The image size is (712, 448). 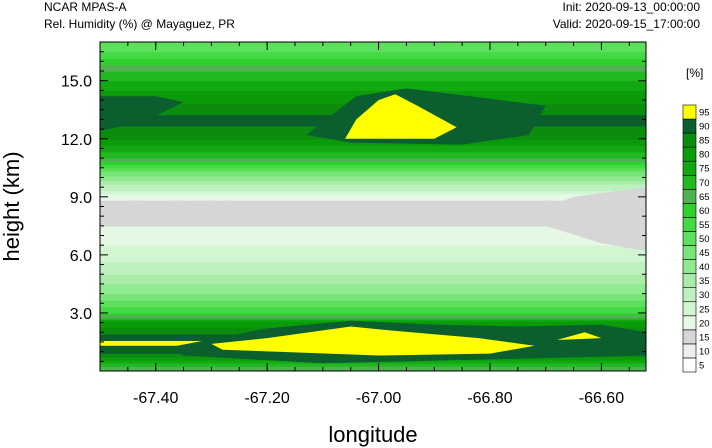 I want to click on colorbar: 5 10 15 20 25 30 35 40 45 50 55 60 65 70 75 80 85 90 95, so click(x=696, y=238).